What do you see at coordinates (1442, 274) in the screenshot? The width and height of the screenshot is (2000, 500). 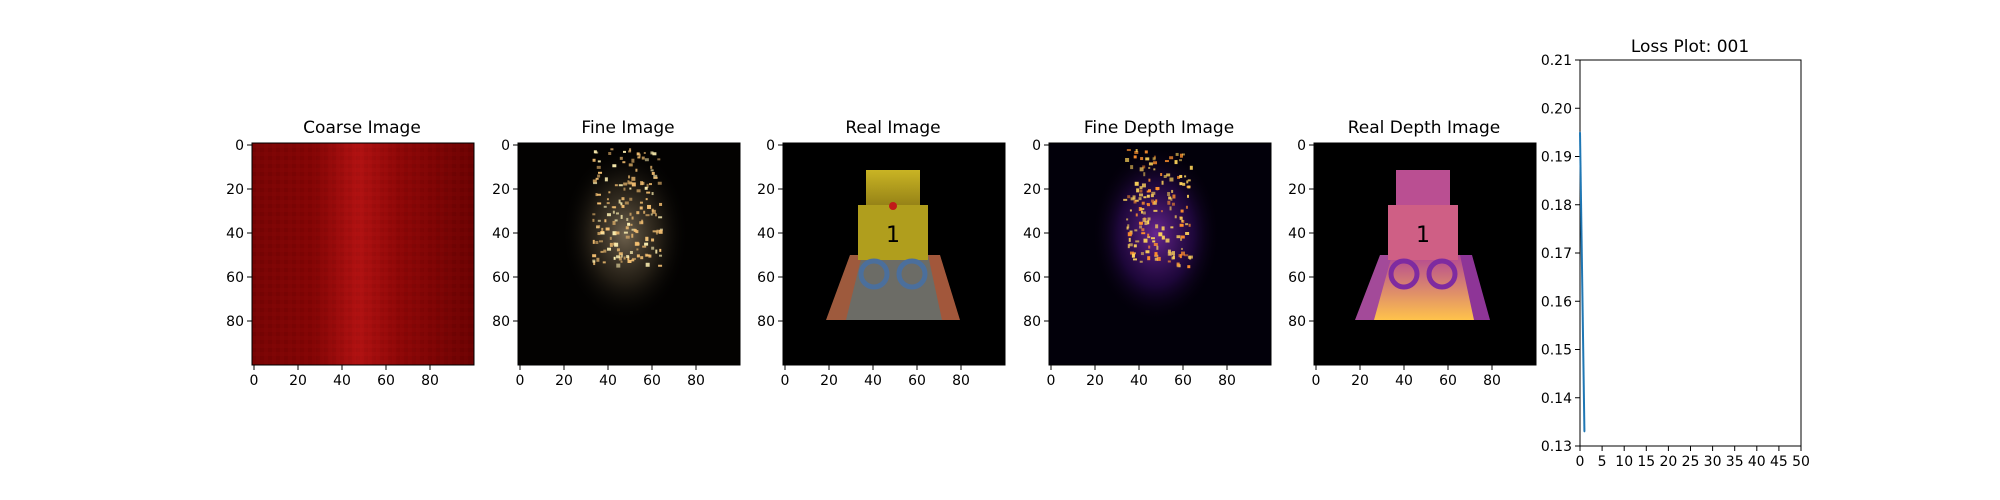 I see `real-depth-image-wheel-right` at bounding box center [1442, 274].